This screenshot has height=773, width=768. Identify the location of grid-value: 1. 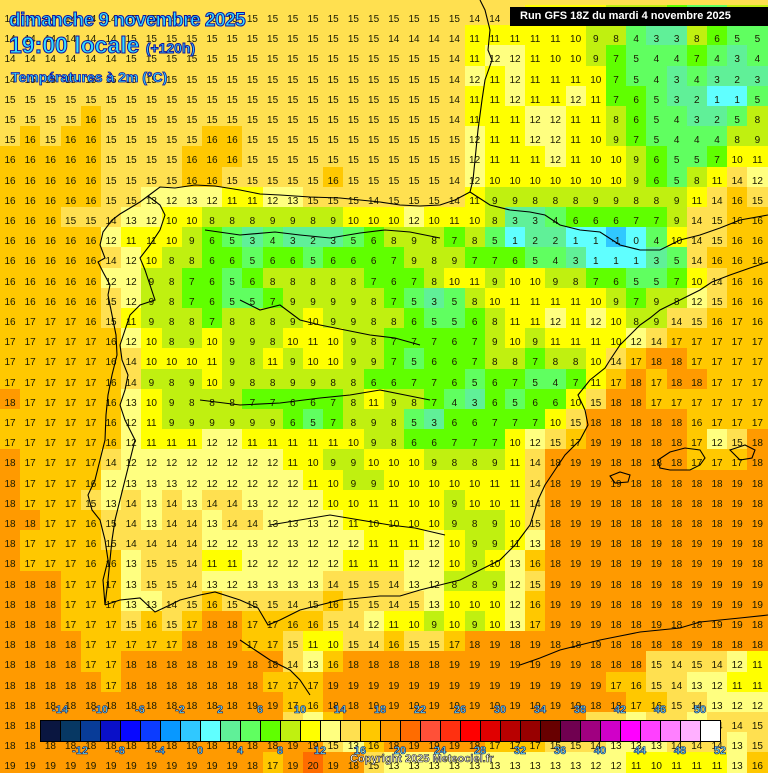
(596, 262).